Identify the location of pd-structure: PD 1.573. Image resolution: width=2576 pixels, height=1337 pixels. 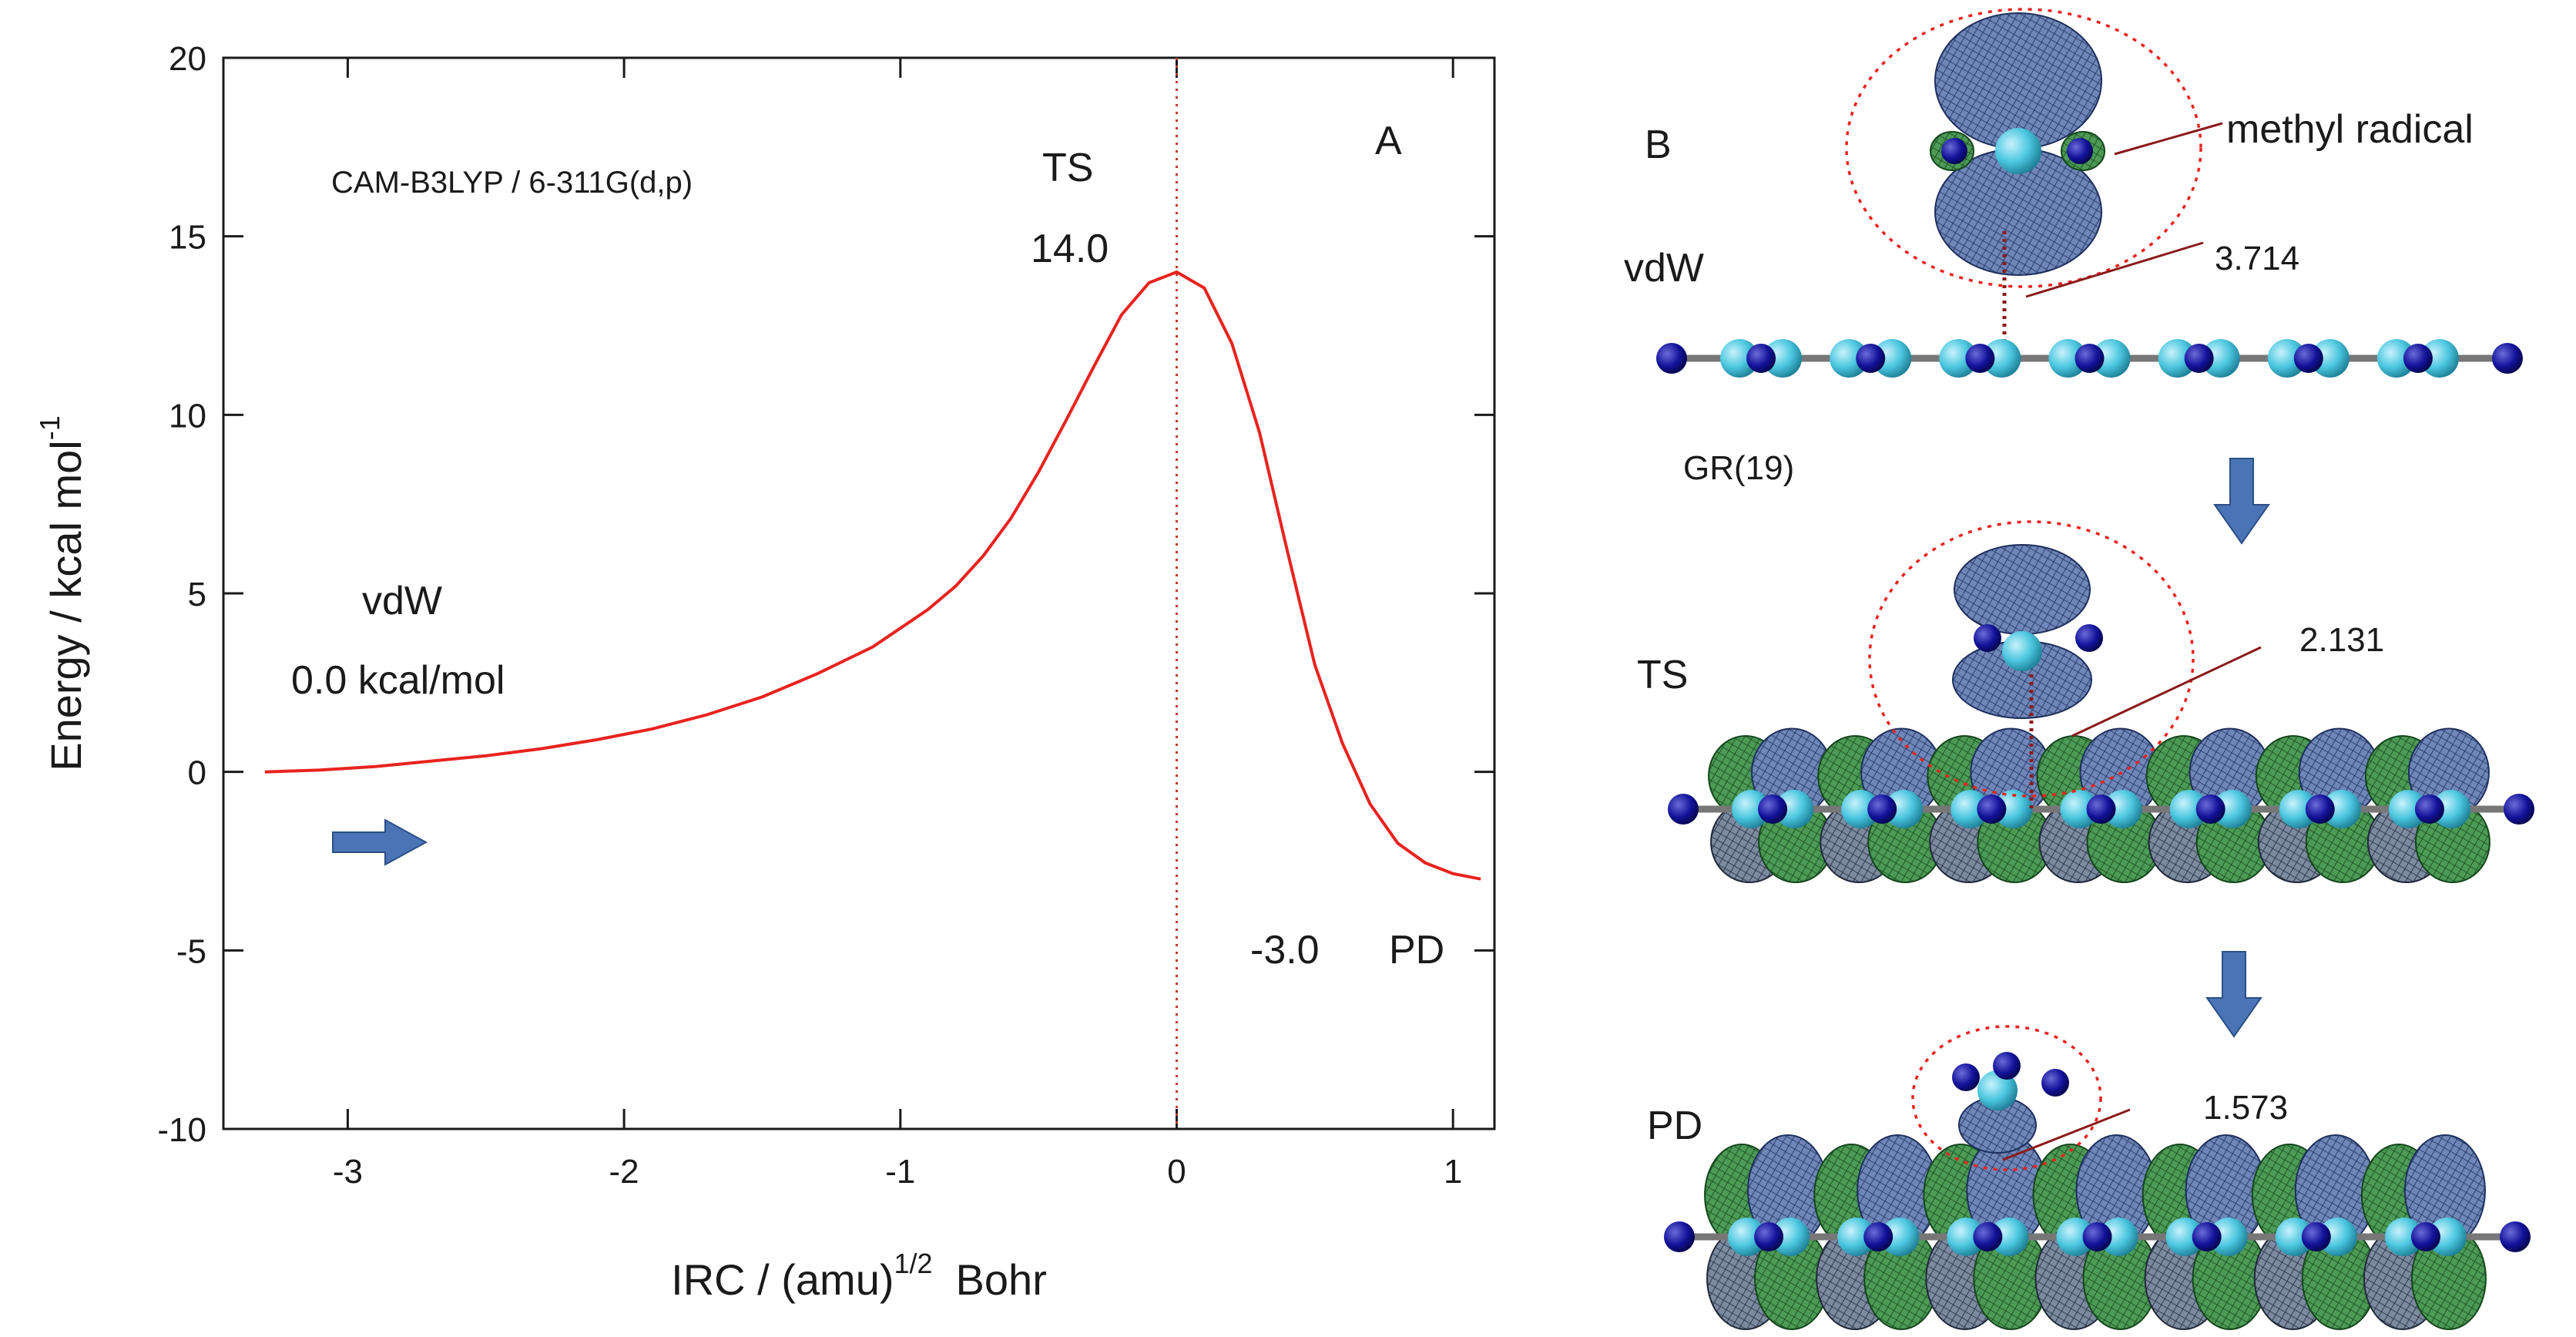
(2089, 1177).